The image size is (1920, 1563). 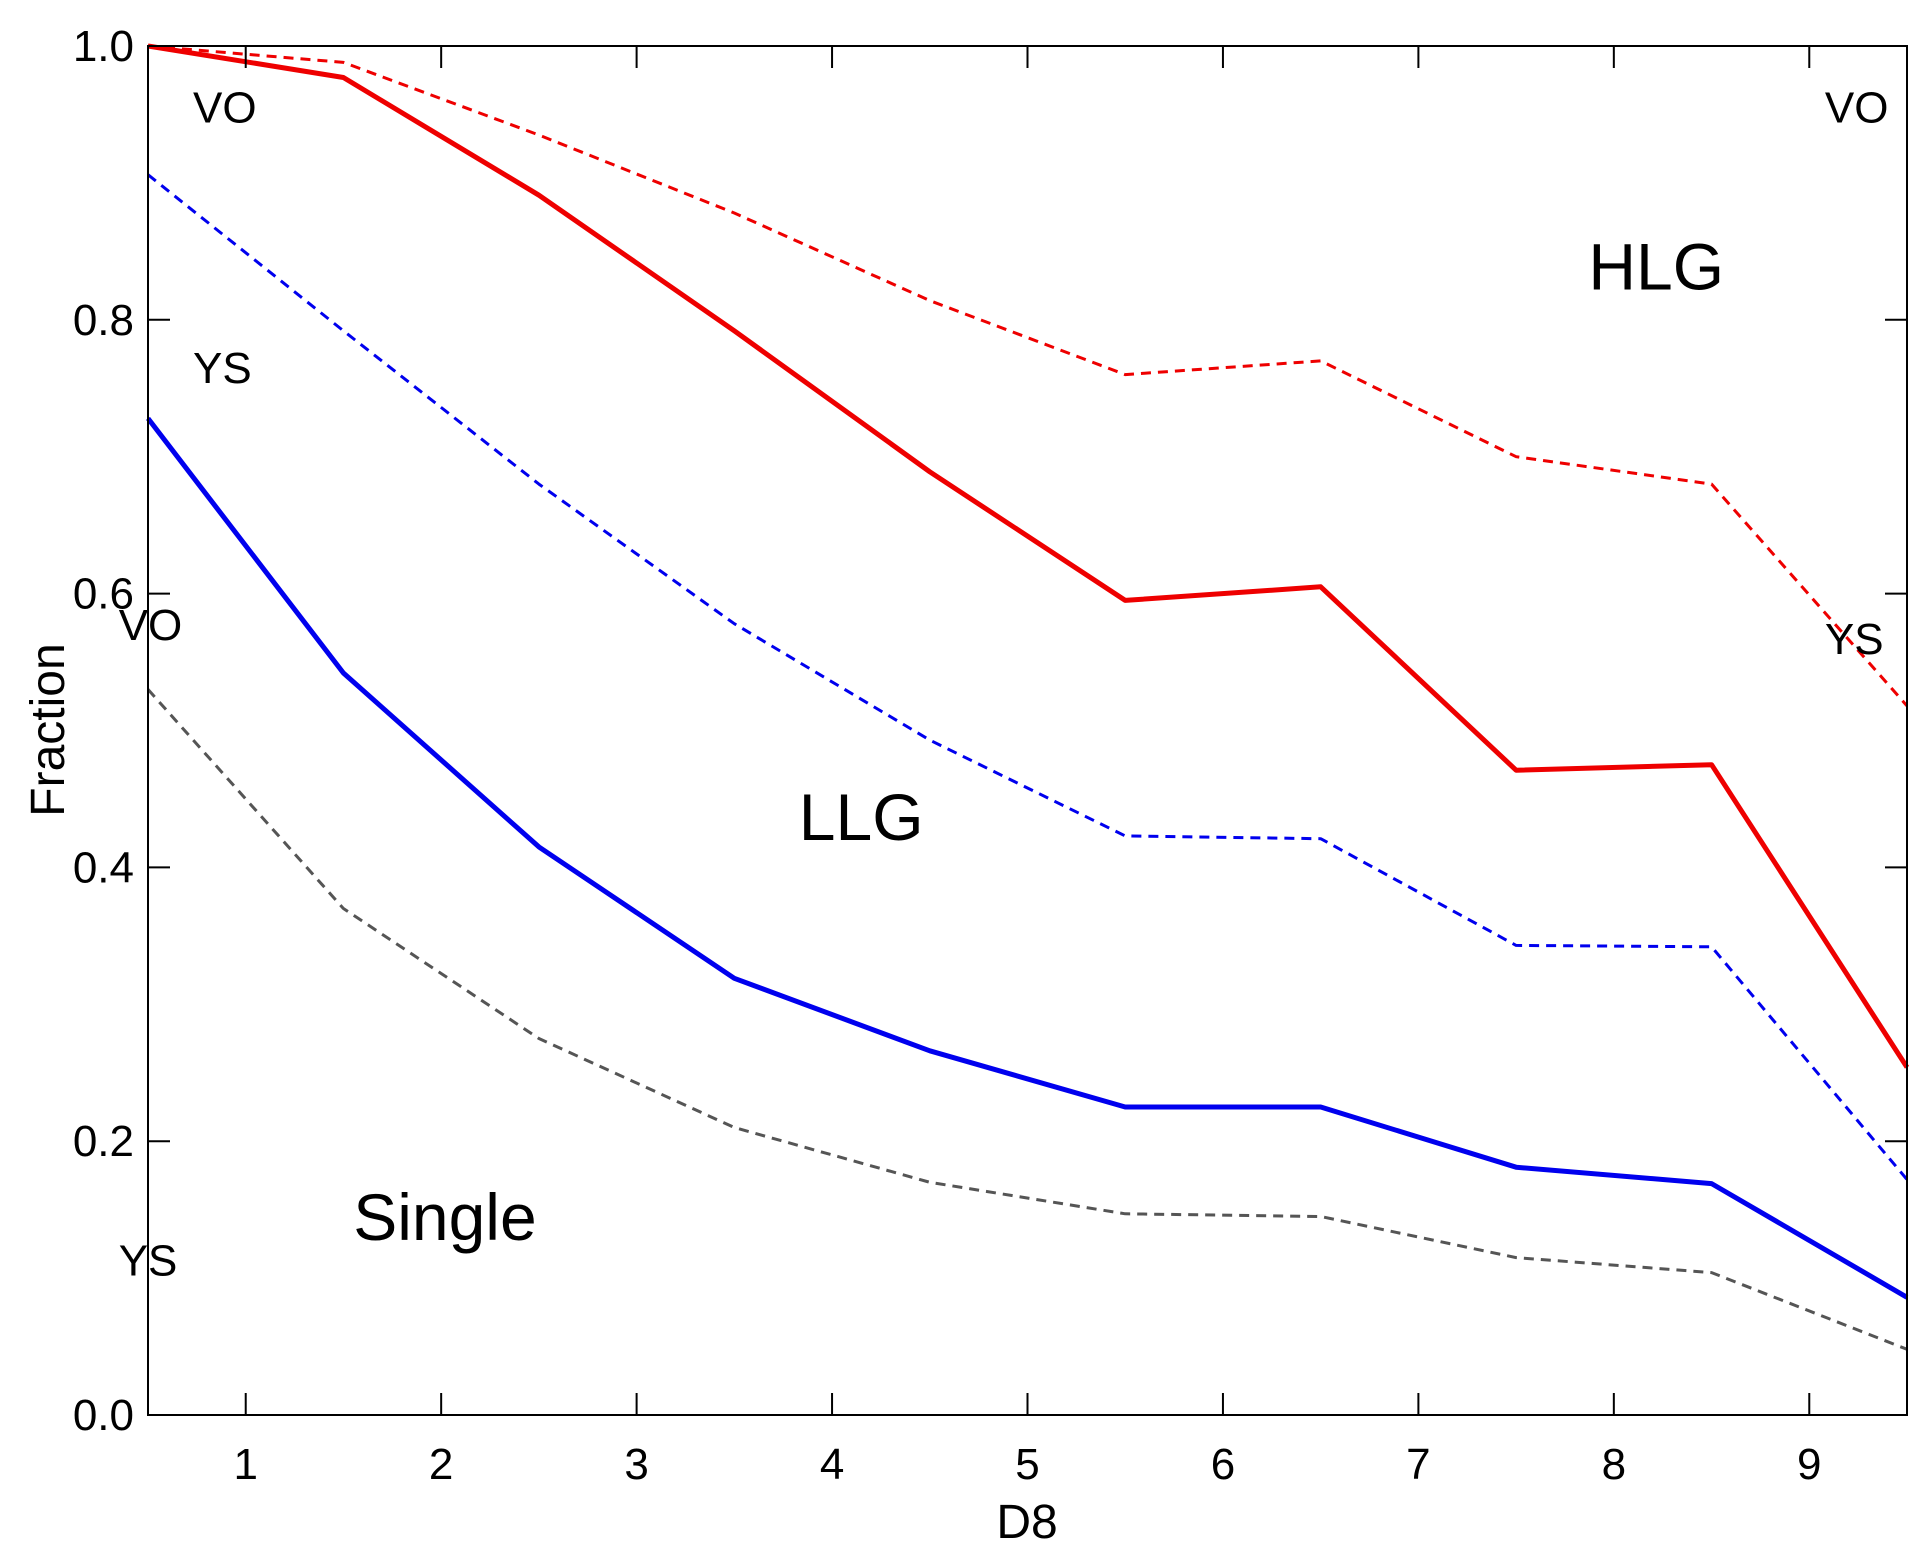 What do you see at coordinates (103, 594) in the screenshot?
I see `y-tick-label: 0.6` at bounding box center [103, 594].